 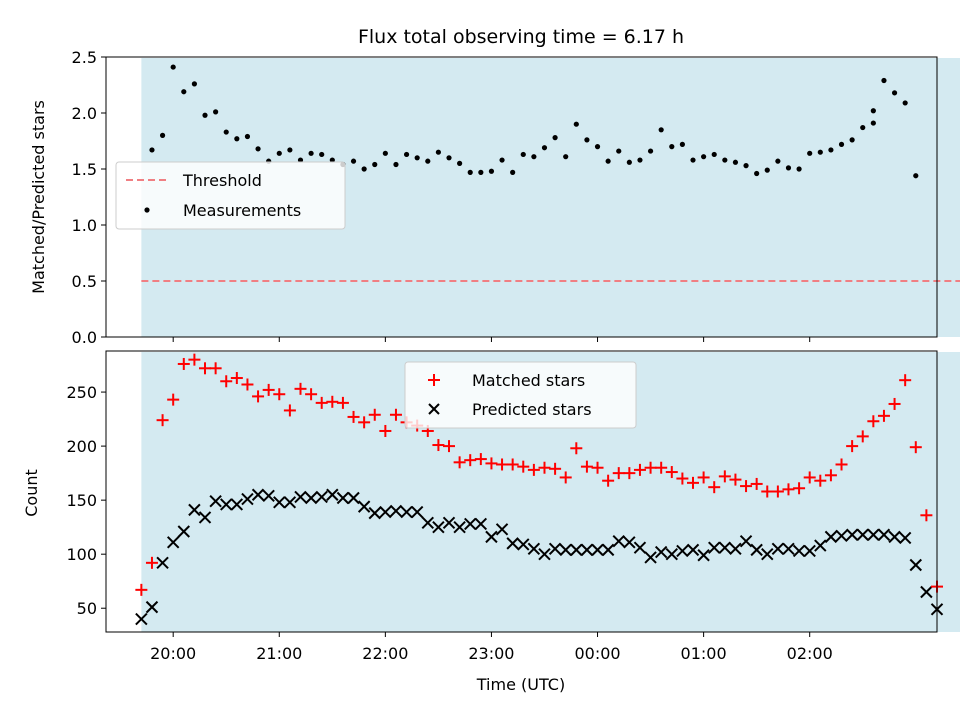 What do you see at coordinates (147, 210) in the screenshot?
I see `measurements-legend-swatch` at bounding box center [147, 210].